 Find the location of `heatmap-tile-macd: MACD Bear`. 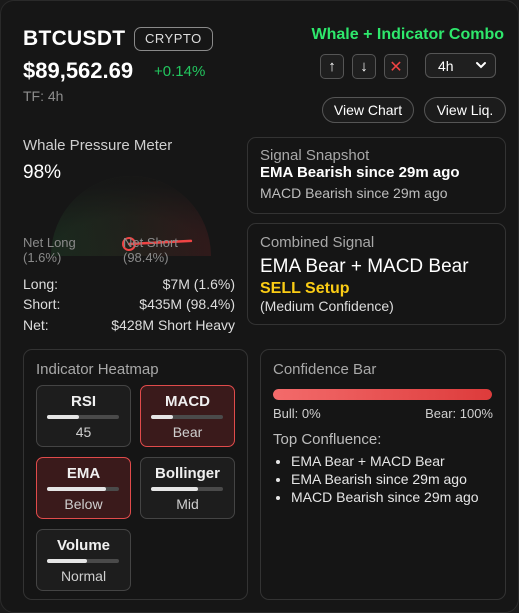

heatmap-tile-macd: MACD Bear is located at coordinates (187, 416).